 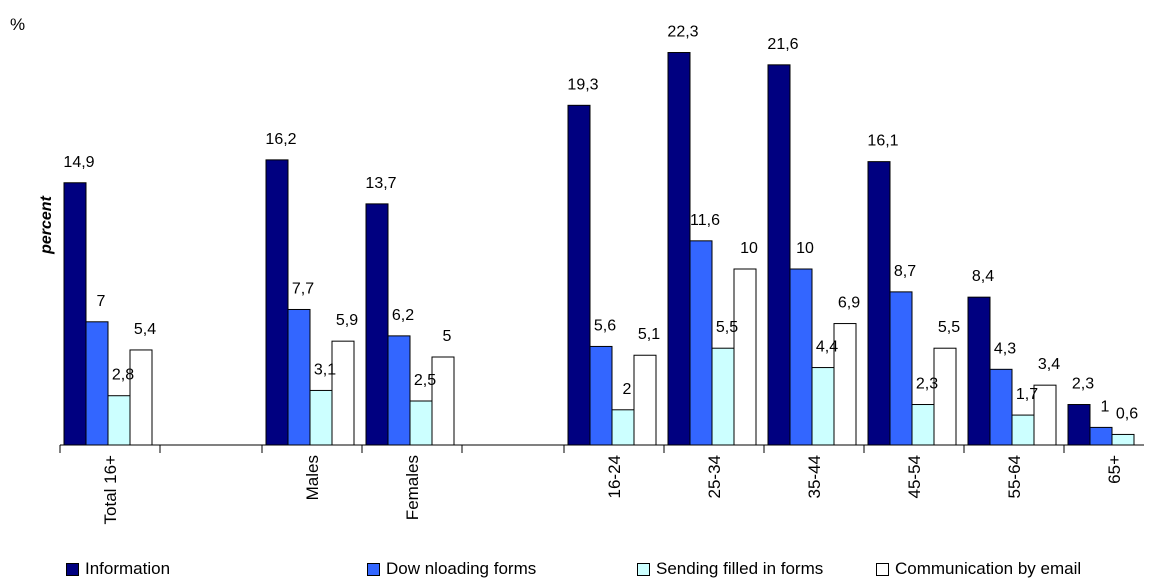 I want to click on data-label-dow-nloading-forms-females: 6,2, so click(x=403, y=315).